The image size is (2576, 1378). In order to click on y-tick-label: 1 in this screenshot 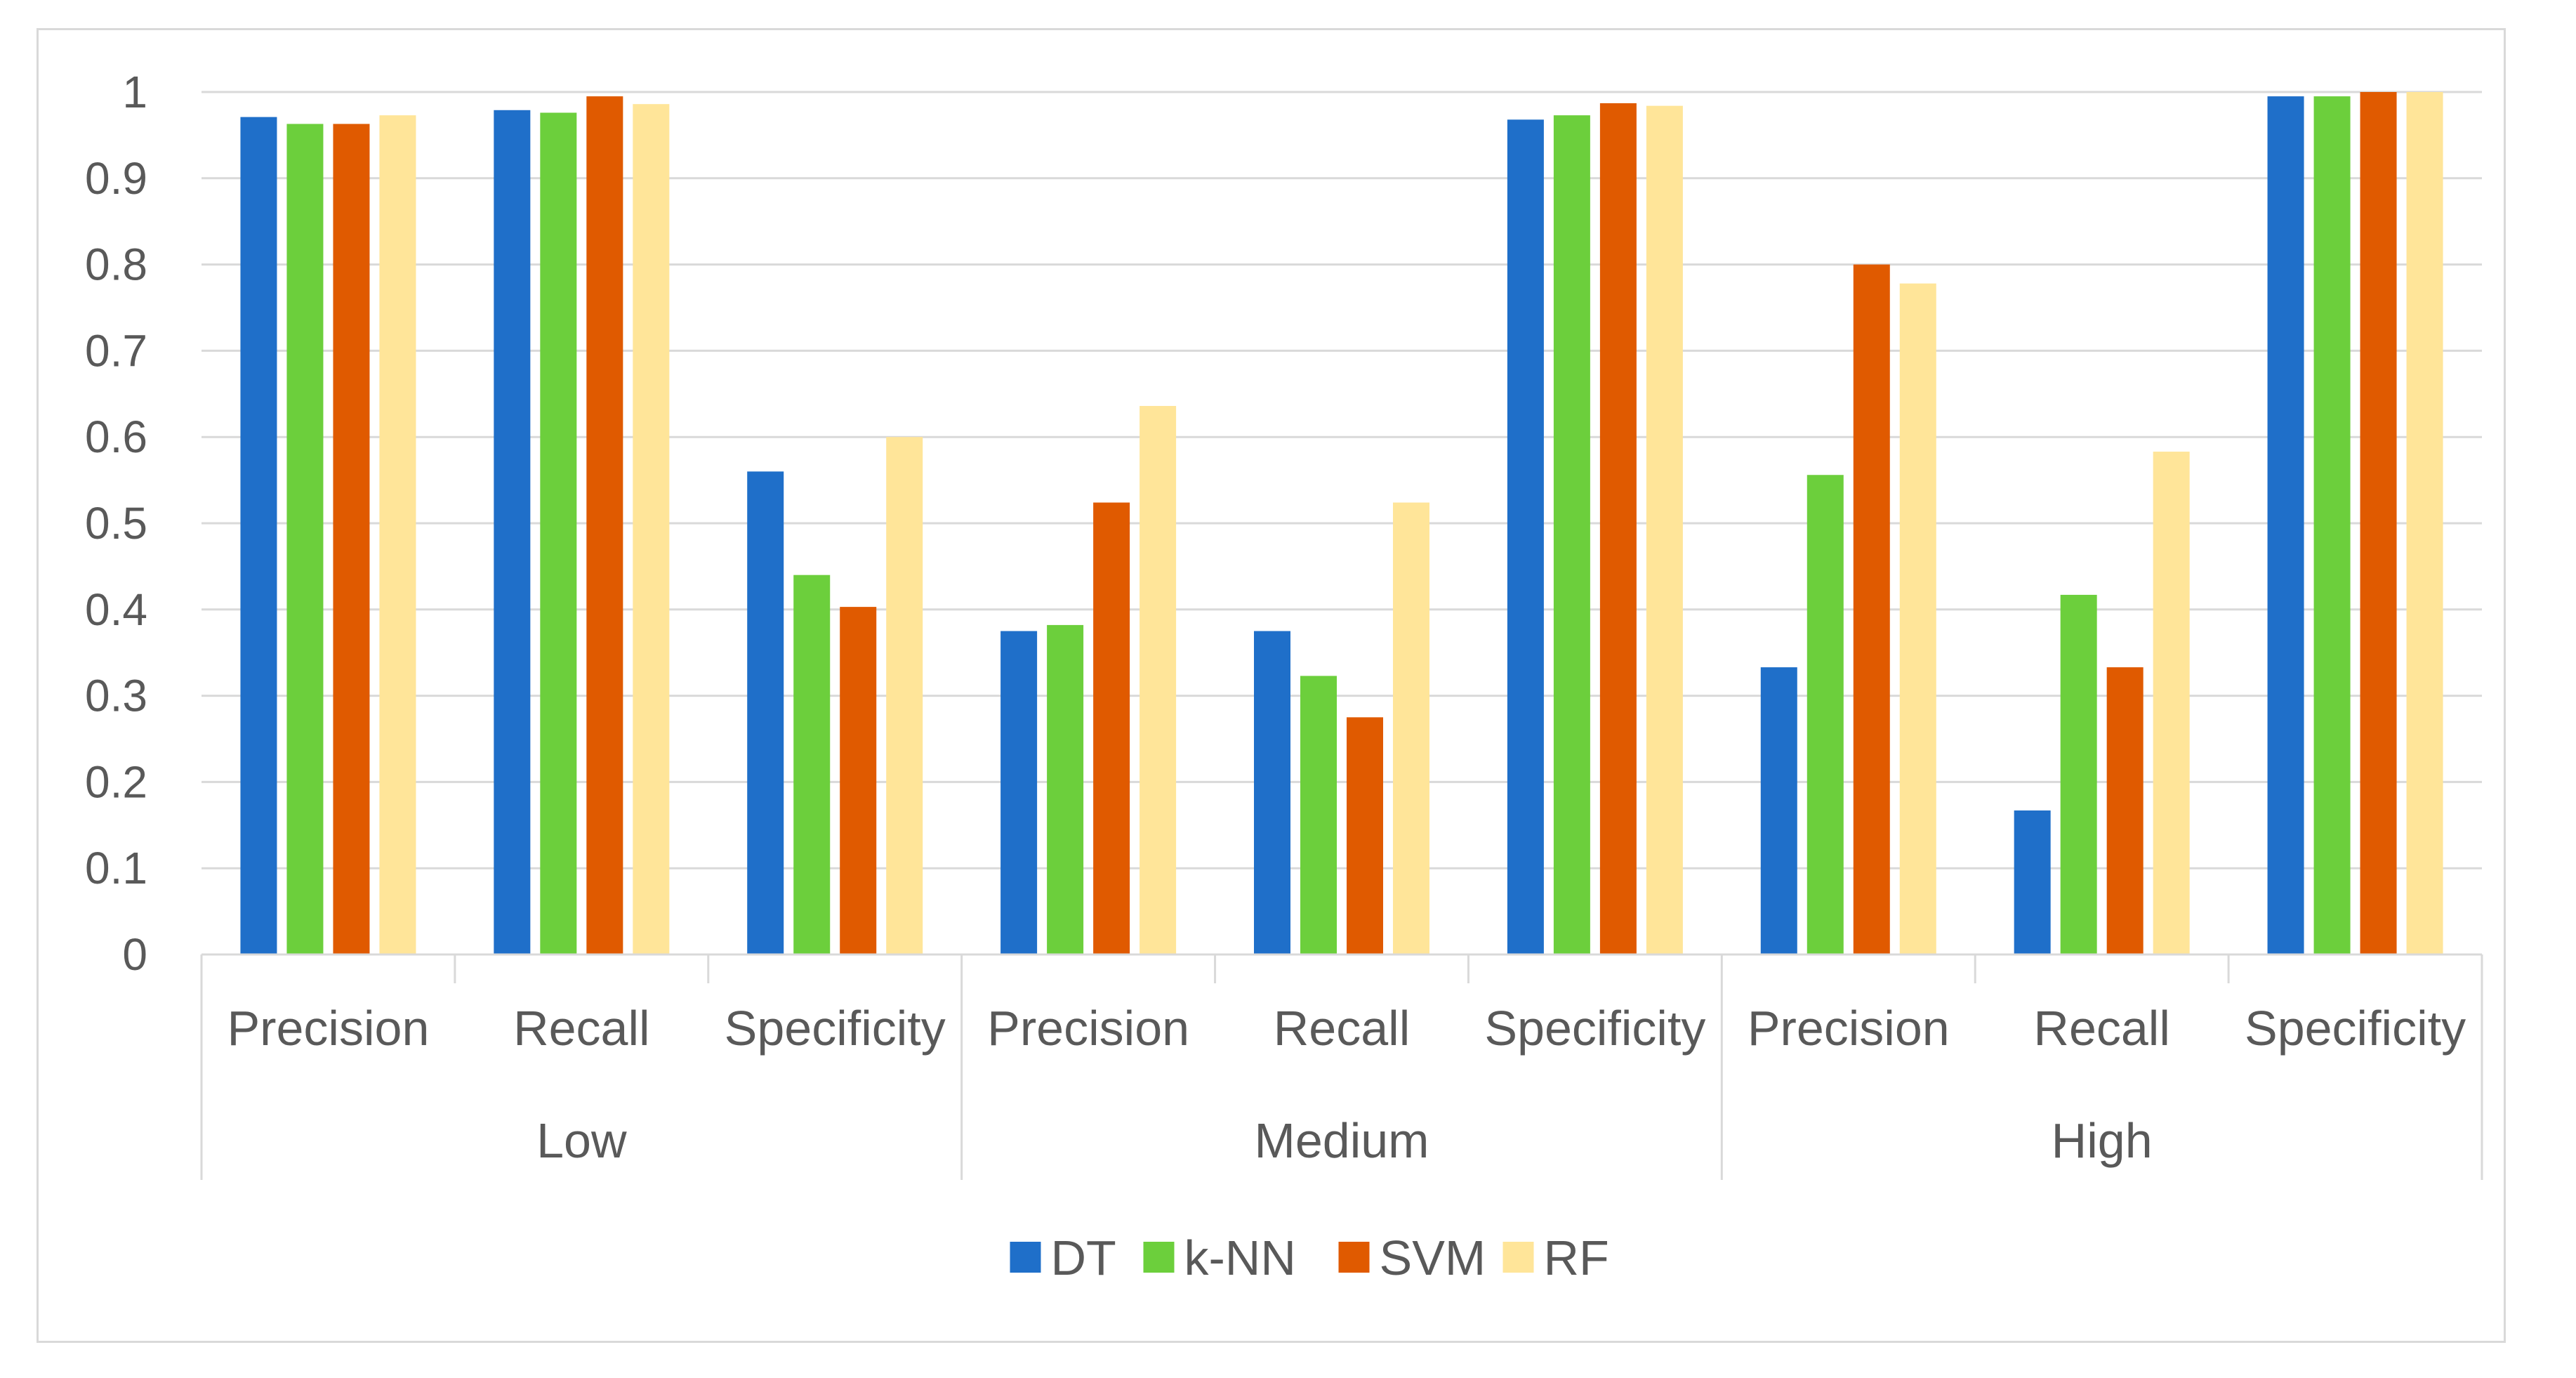, I will do `click(134, 92)`.